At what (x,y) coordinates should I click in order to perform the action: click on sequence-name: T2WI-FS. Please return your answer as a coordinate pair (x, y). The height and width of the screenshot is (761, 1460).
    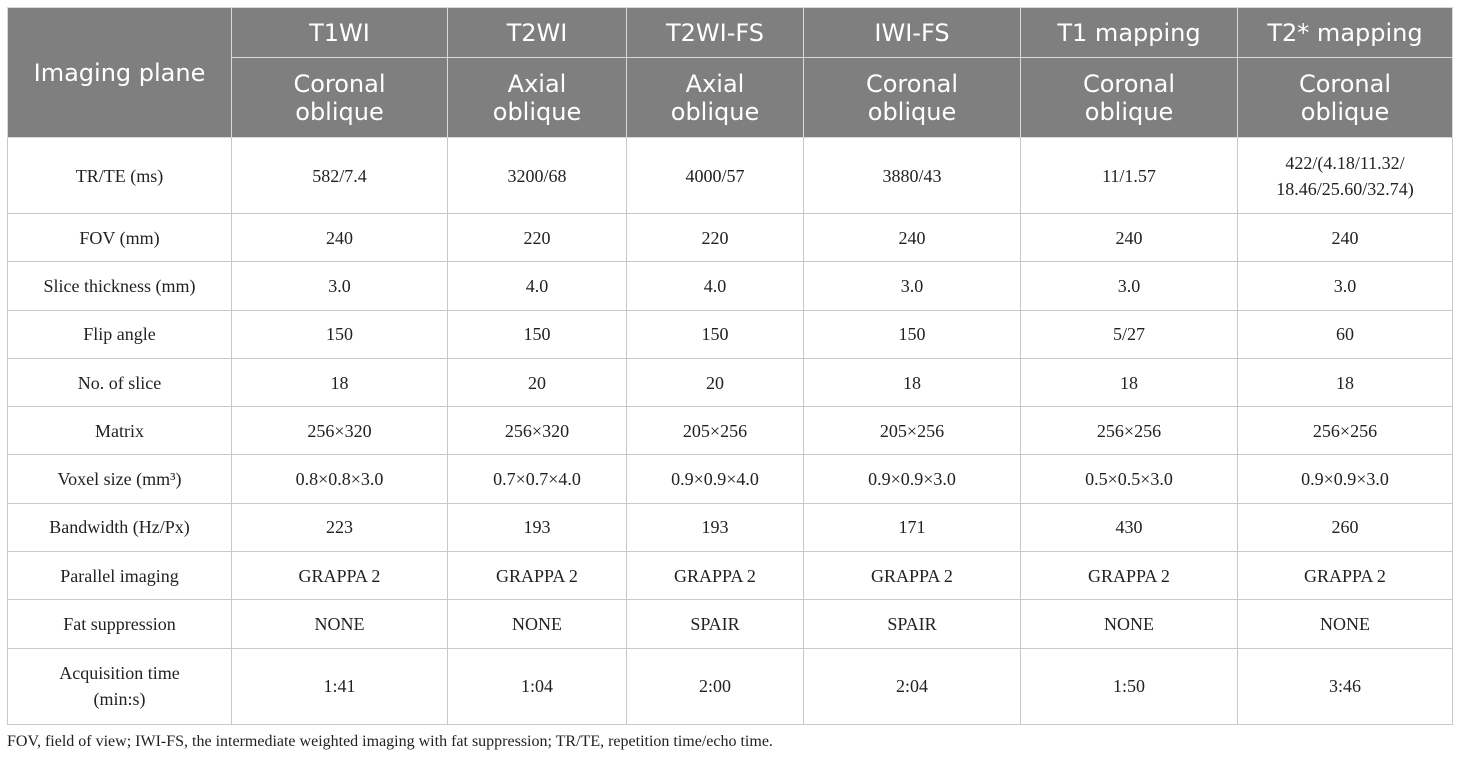
    Looking at the image, I should click on (714, 32).